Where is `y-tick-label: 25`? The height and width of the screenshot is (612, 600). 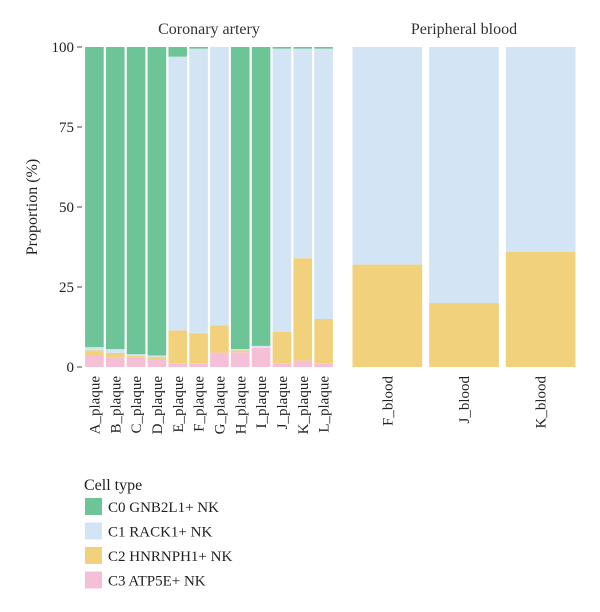 y-tick-label: 25 is located at coordinates (66, 288).